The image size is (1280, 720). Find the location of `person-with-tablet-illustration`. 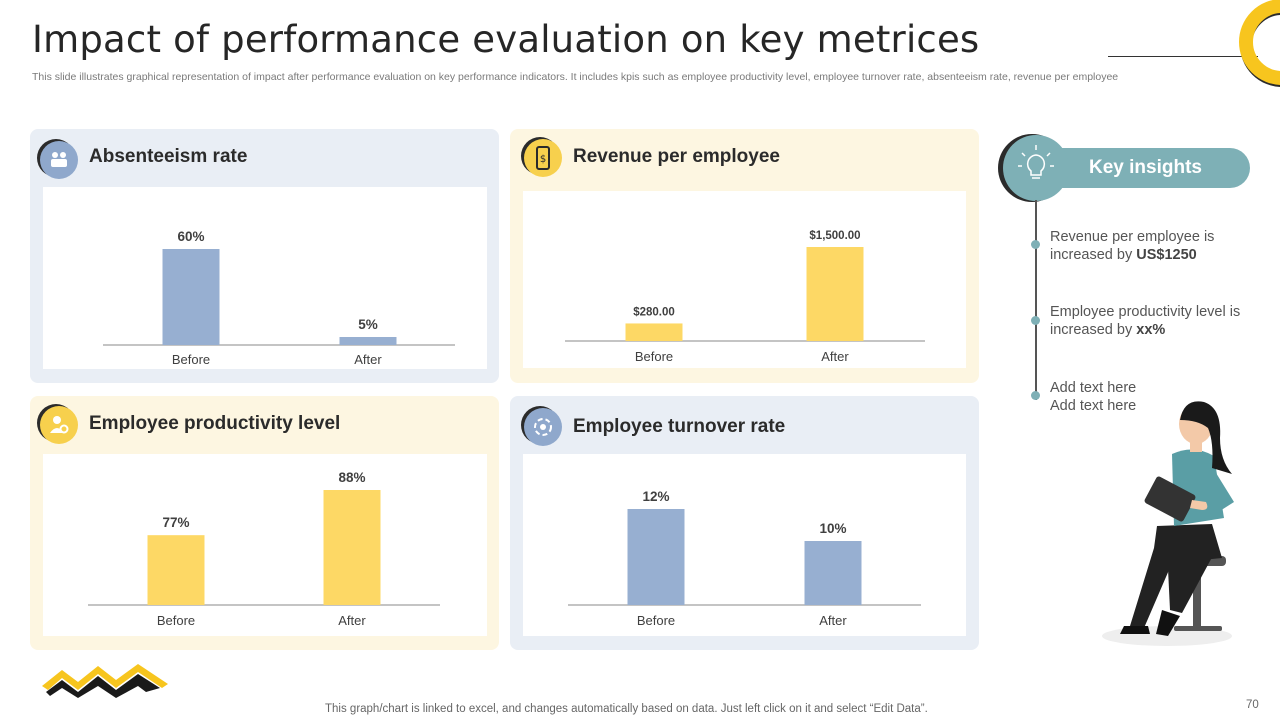

person-with-tablet-illustration is located at coordinates (1168, 523).